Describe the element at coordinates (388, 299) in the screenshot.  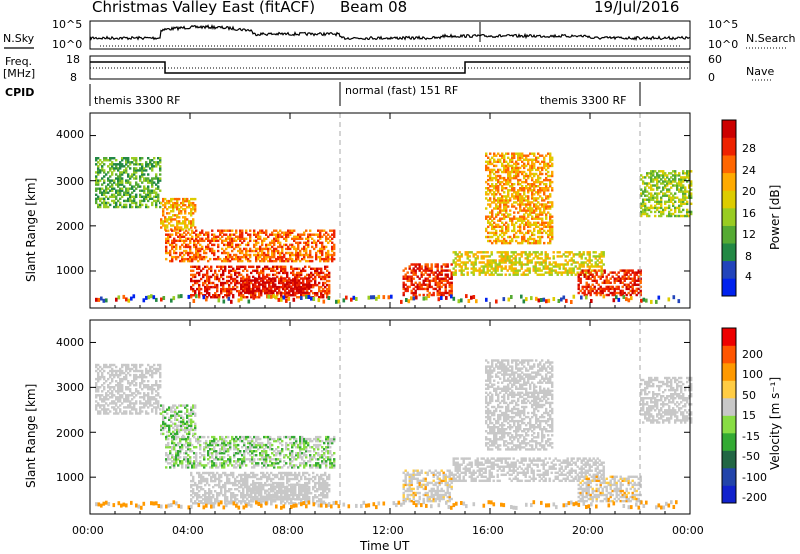
I see `power-near-range-band` at that location.